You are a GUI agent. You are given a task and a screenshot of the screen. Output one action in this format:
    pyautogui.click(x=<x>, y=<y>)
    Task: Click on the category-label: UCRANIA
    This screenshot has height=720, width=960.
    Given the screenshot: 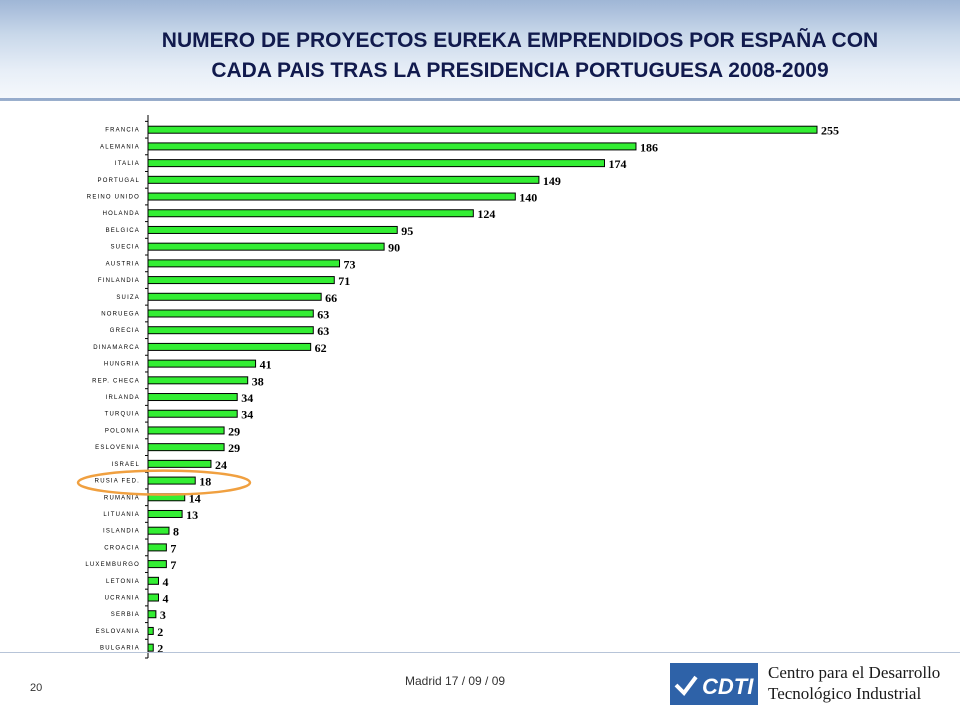 What is the action you would take?
    pyautogui.click(x=122, y=599)
    